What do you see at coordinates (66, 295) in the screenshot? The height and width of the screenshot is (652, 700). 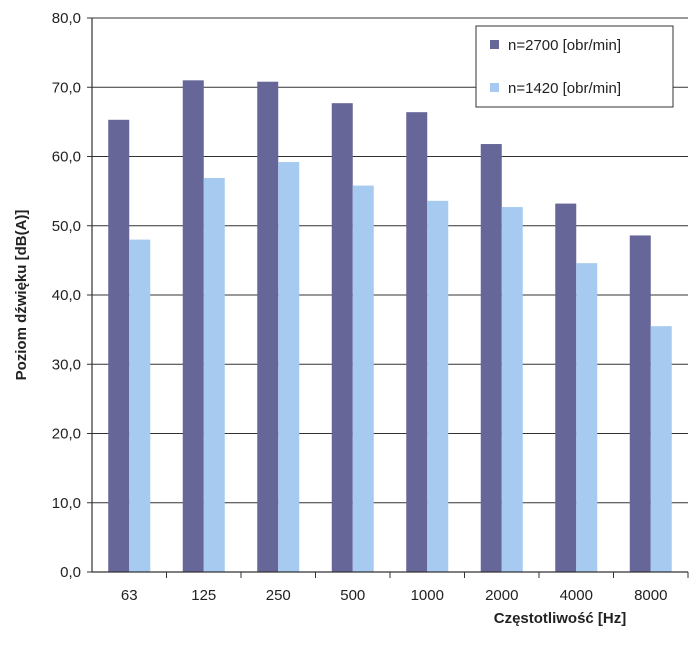 I see `y-tick-label: 40,0` at bounding box center [66, 295].